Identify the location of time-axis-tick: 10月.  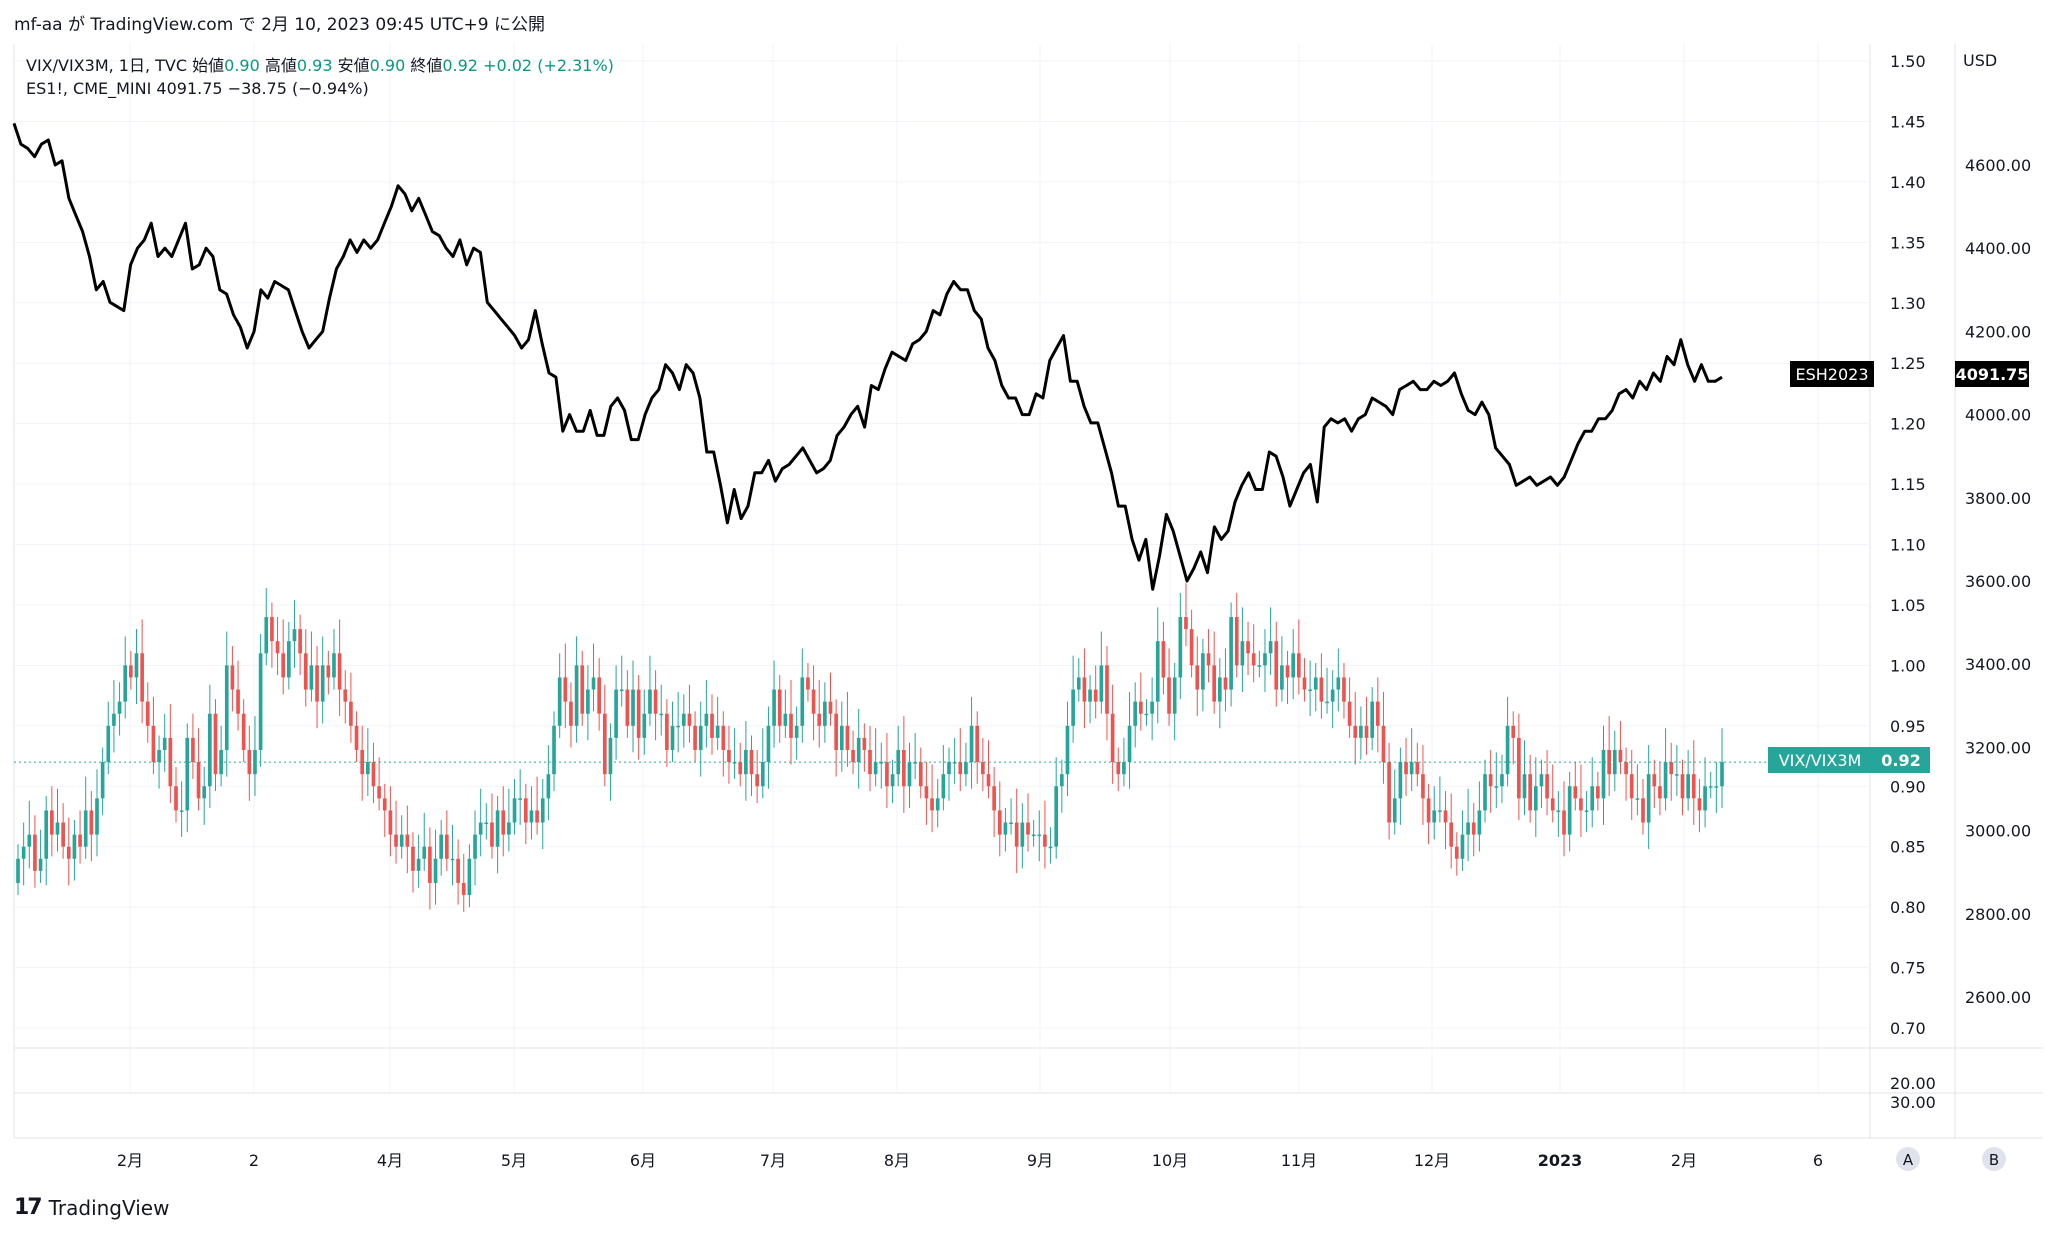
(1170, 1160).